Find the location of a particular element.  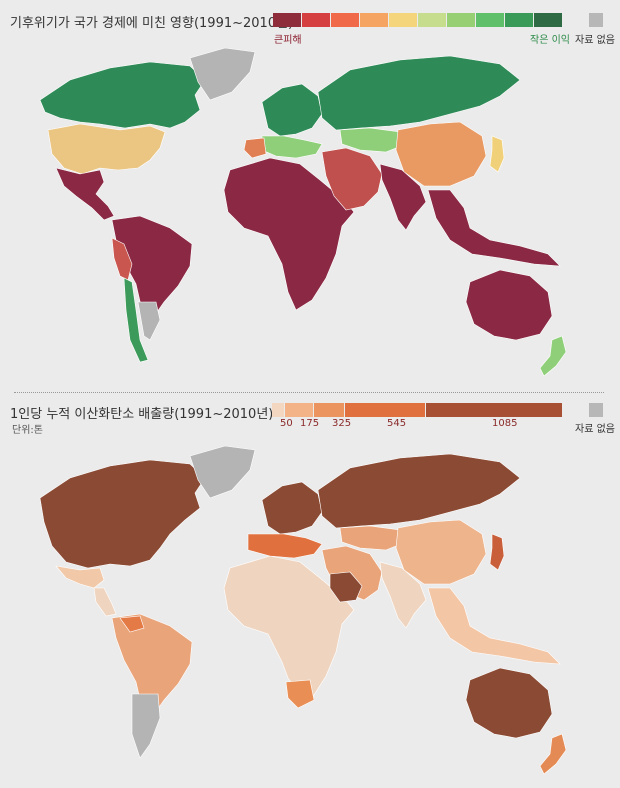

map-region-usa is located at coordinates (106, 149).